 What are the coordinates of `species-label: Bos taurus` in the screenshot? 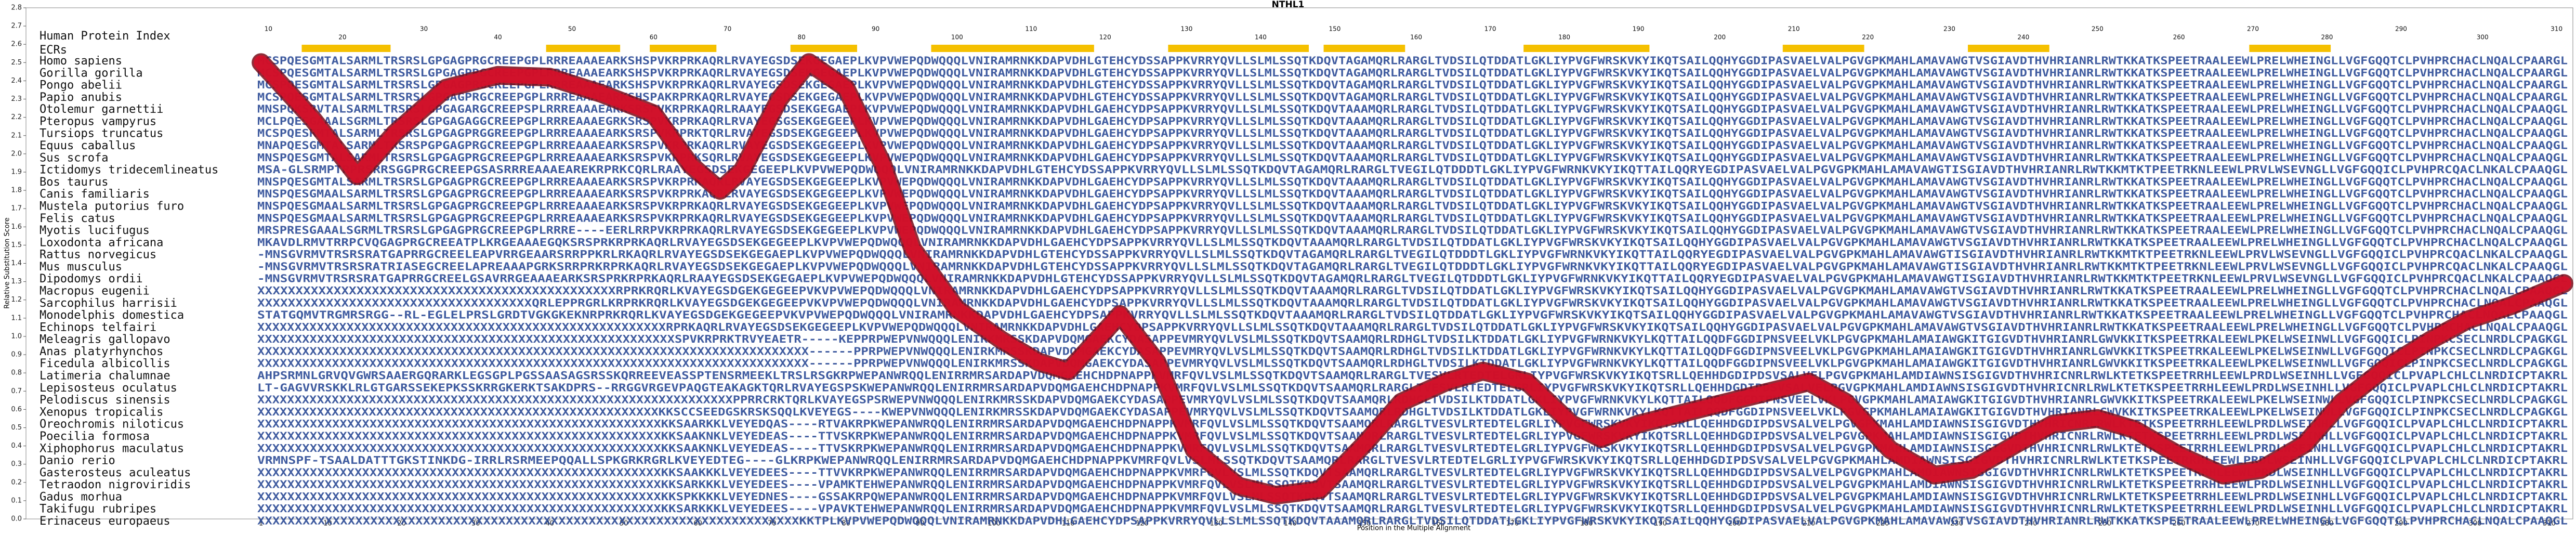 It's located at (74, 182).